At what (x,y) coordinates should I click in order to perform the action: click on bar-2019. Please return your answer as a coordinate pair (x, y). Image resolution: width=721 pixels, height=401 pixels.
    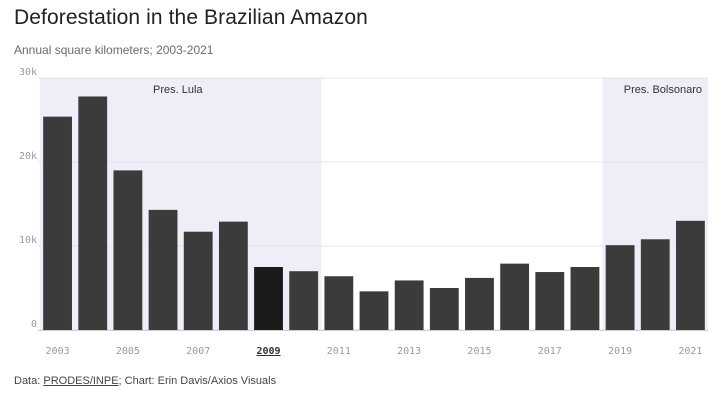
    Looking at the image, I should click on (620, 287).